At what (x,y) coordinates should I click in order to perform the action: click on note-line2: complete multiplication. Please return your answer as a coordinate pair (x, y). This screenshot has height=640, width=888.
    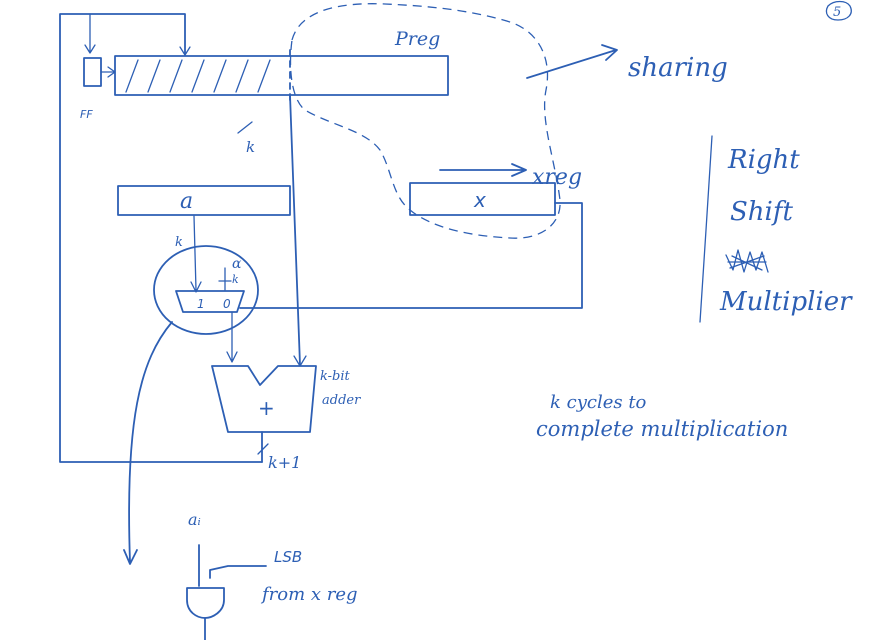
    Looking at the image, I should click on (662, 429).